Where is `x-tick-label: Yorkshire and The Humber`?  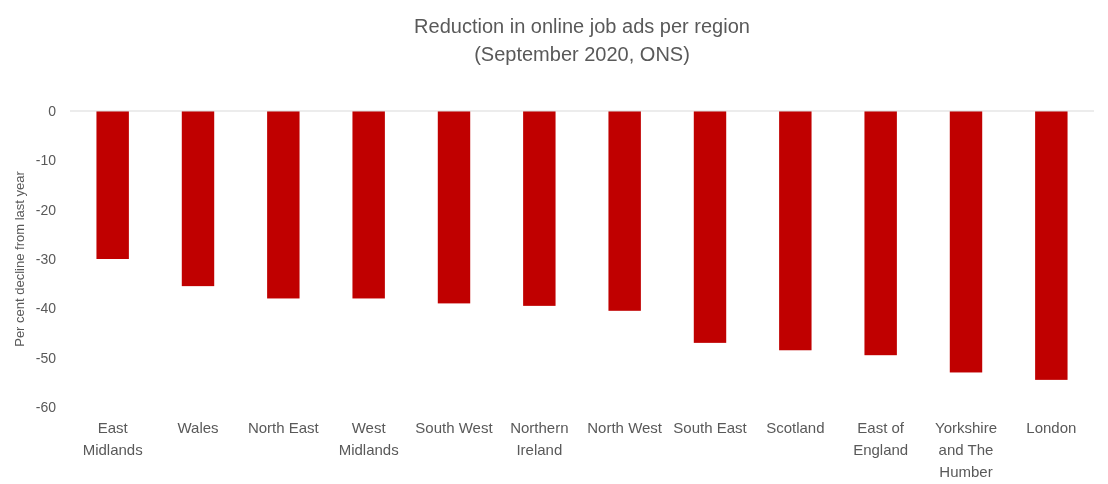
x-tick-label: Yorkshire and The Humber is located at coordinates (966, 449).